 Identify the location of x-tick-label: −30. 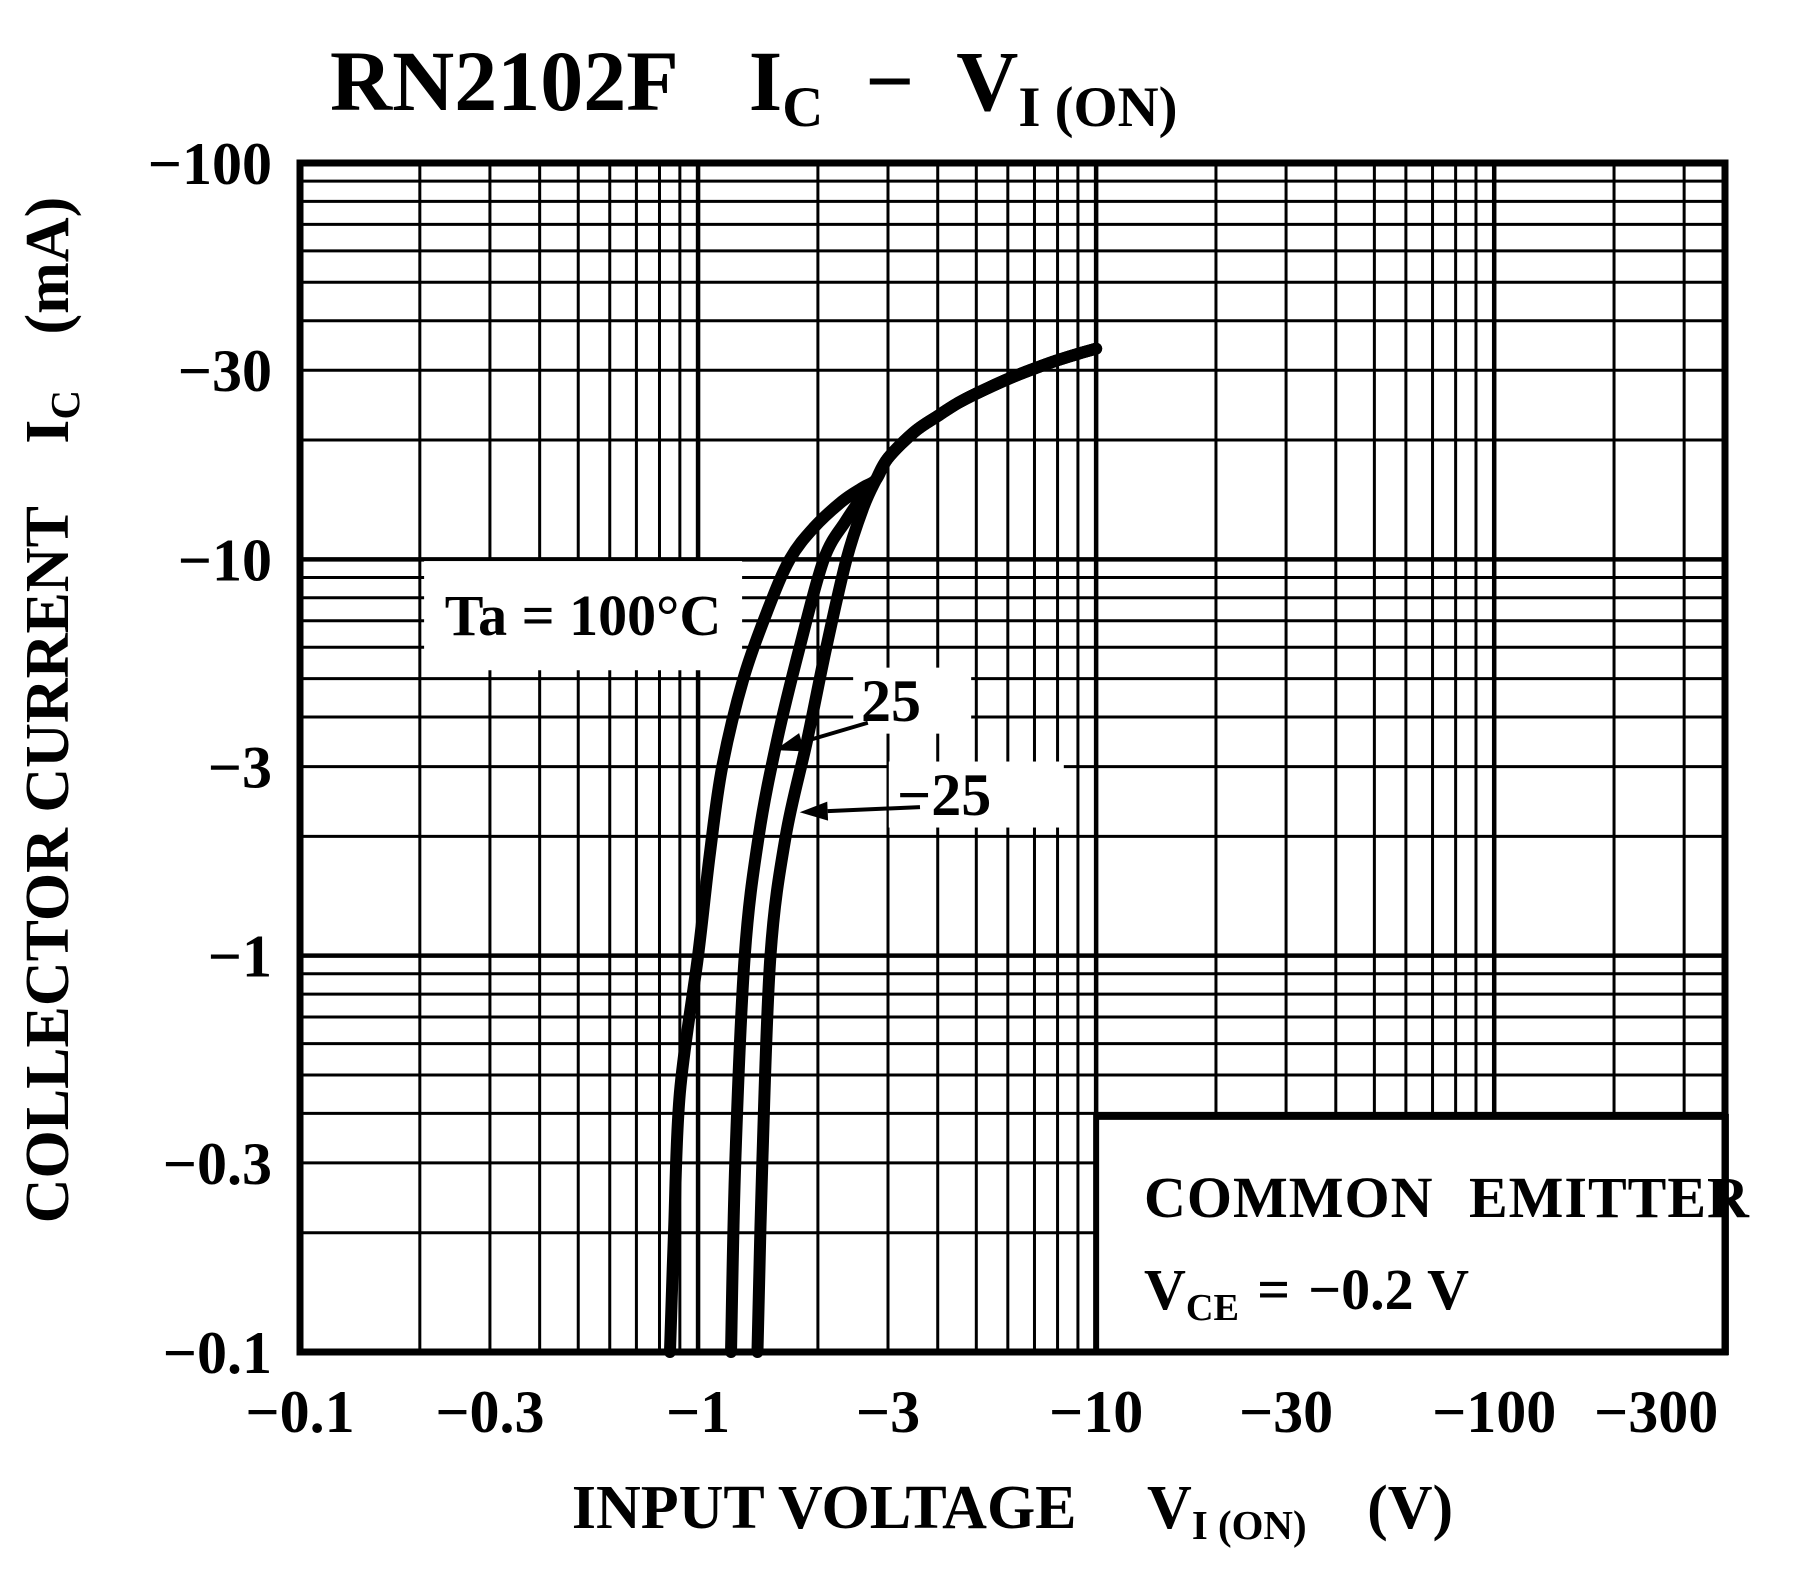
(1286, 1412).